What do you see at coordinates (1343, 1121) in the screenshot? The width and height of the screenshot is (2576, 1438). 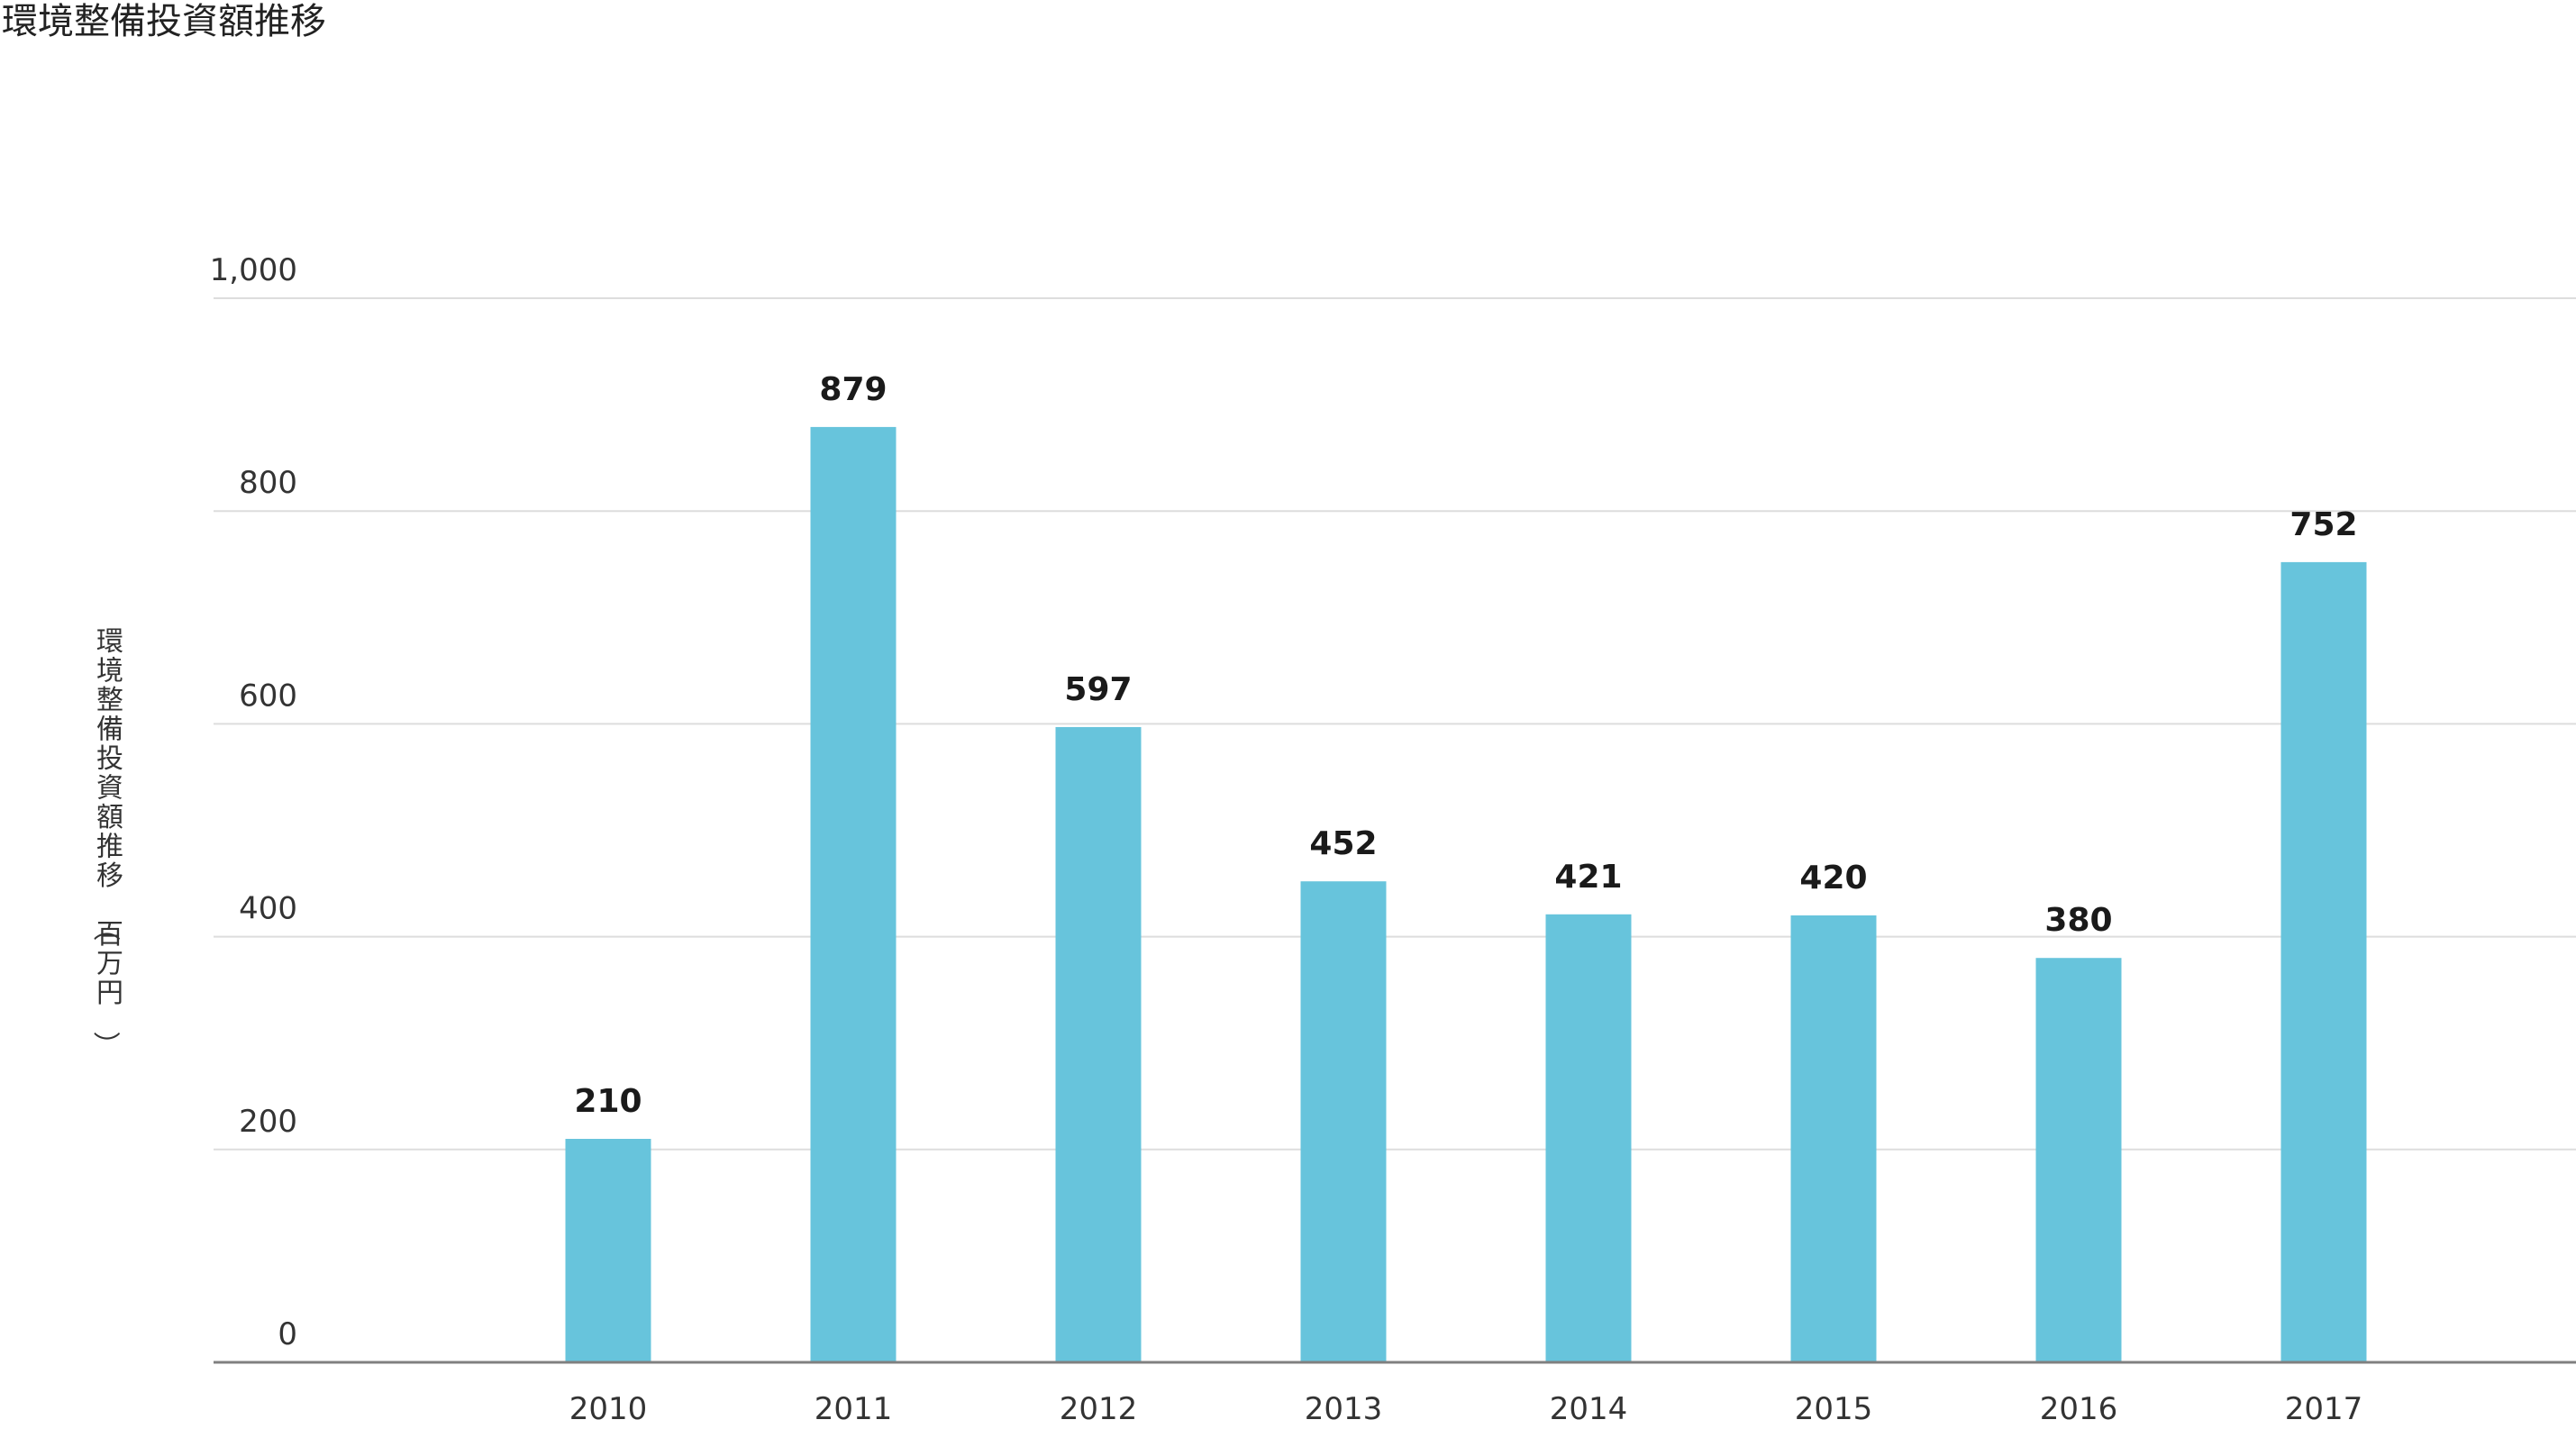 I see `bar-2013` at bounding box center [1343, 1121].